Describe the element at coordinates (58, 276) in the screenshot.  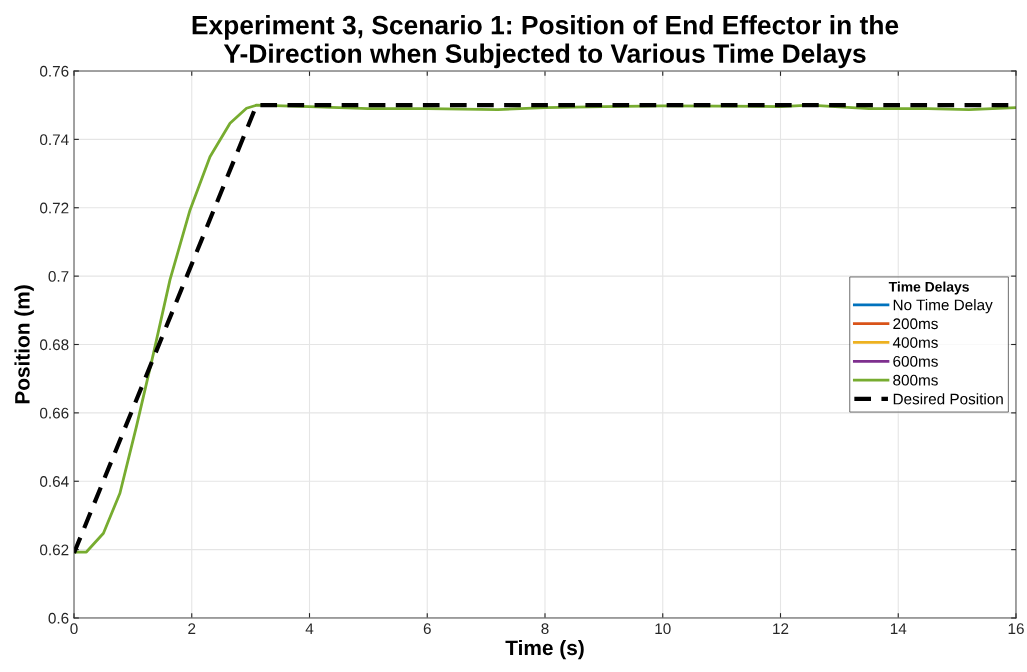
I see `y-tick-label: 0.7` at that location.